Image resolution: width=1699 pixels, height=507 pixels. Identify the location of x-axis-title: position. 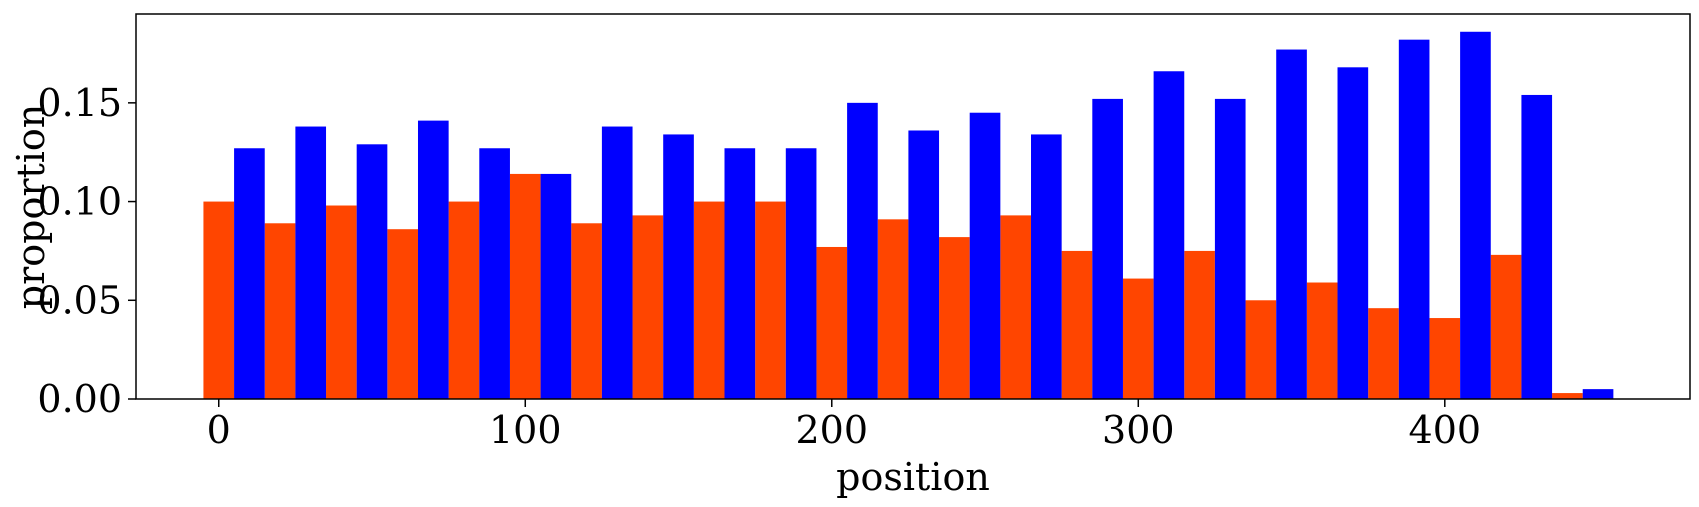
(913, 477).